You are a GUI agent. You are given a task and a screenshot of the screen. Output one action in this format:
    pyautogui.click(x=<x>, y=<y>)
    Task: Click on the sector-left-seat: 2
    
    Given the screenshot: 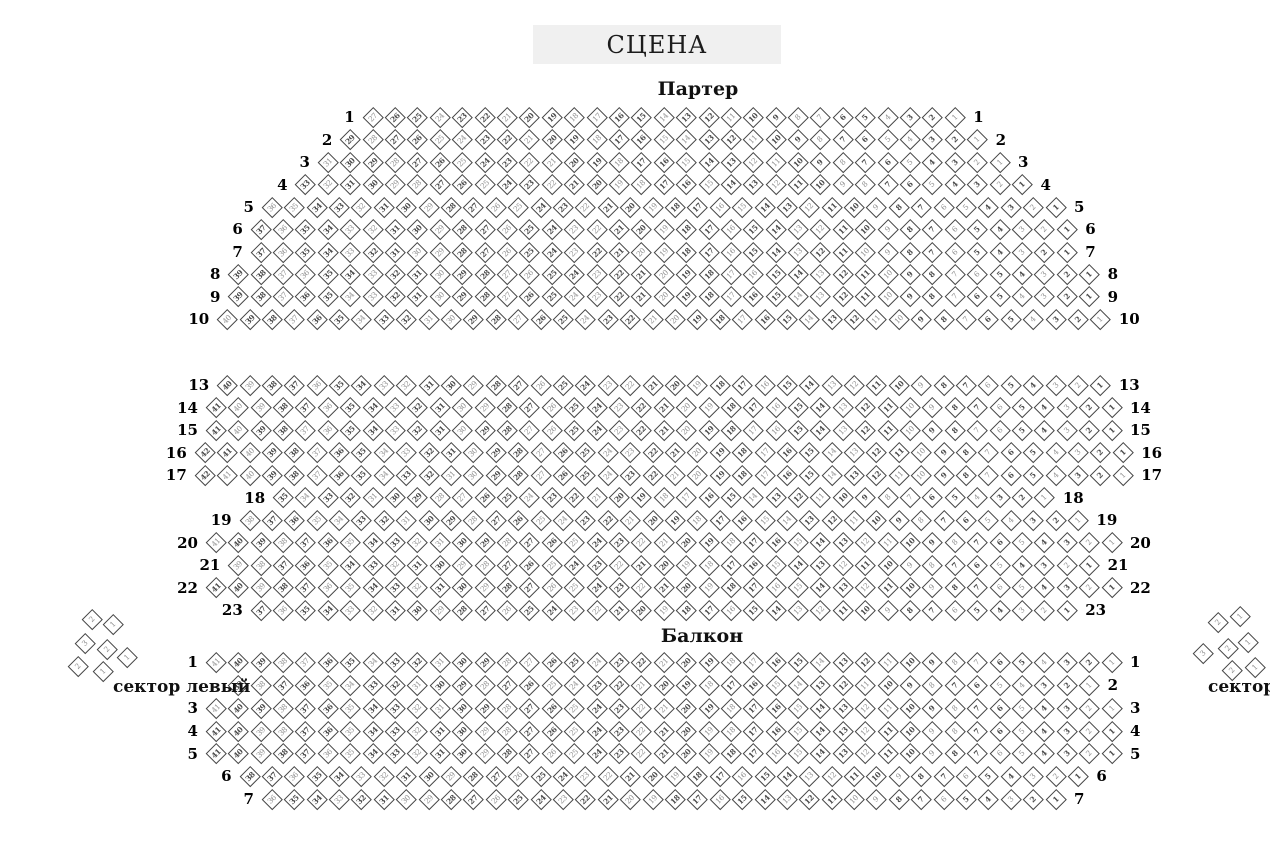 What is the action you would take?
    pyautogui.click(x=92, y=619)
    